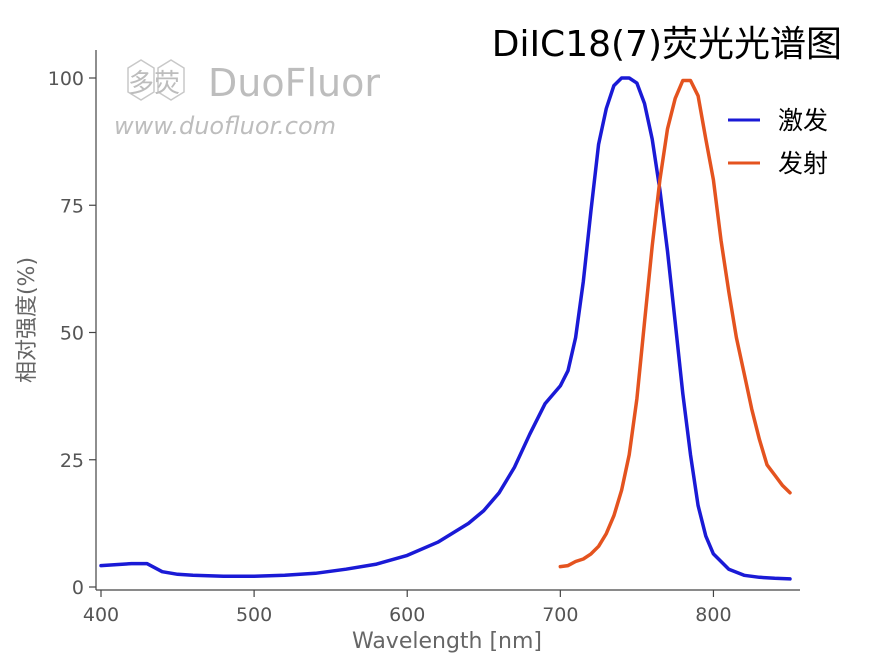 Image resolution: width=871 pixels, height=665 pixels. Describe the element at coordinates (101, 615) in the screenshot. I see `x-tick-label: 400` at that location.